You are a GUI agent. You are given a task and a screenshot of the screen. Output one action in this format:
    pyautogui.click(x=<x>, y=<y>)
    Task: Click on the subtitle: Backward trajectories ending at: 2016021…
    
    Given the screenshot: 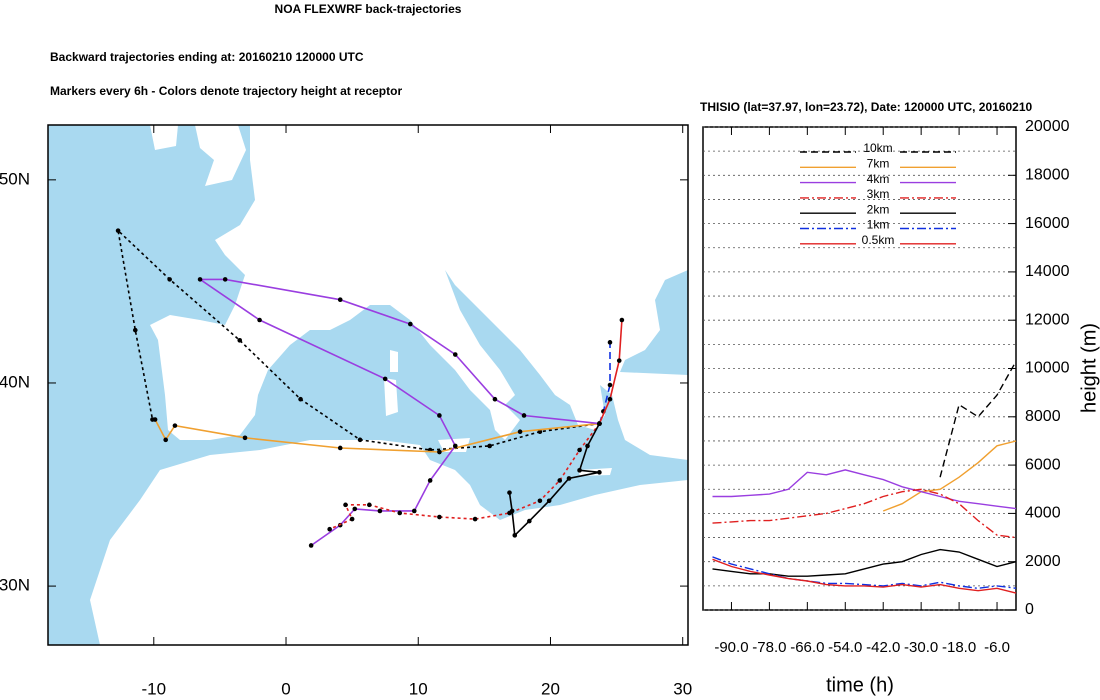 What is the action you would take?
    pyautogui.click(x=207, y=57)
    